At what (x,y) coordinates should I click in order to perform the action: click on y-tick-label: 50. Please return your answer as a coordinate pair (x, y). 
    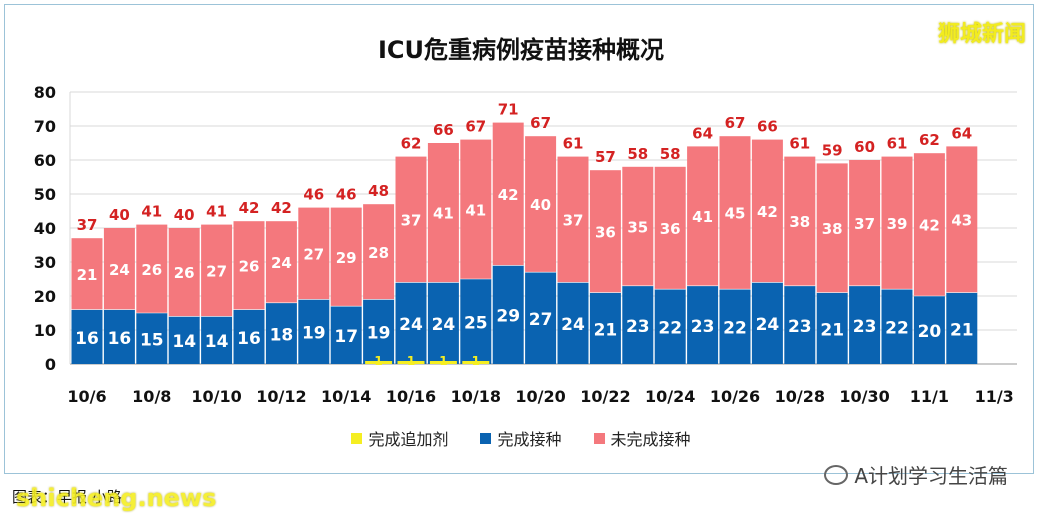
    Looking at the image, I should click on (45, 194).